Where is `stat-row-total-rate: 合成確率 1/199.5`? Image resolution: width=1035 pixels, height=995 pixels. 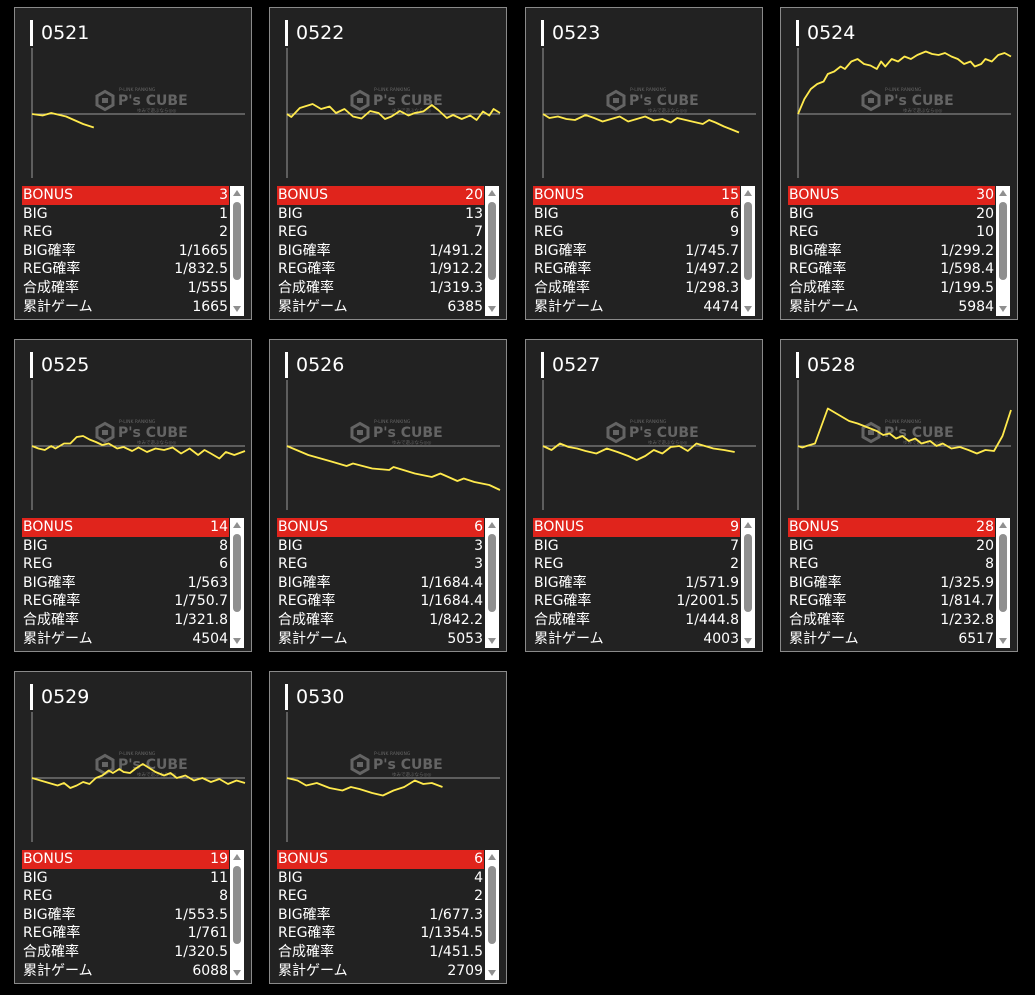 stat-row-total-rate: 合成確率 1/199.5 is located at coordinates (891, 287).